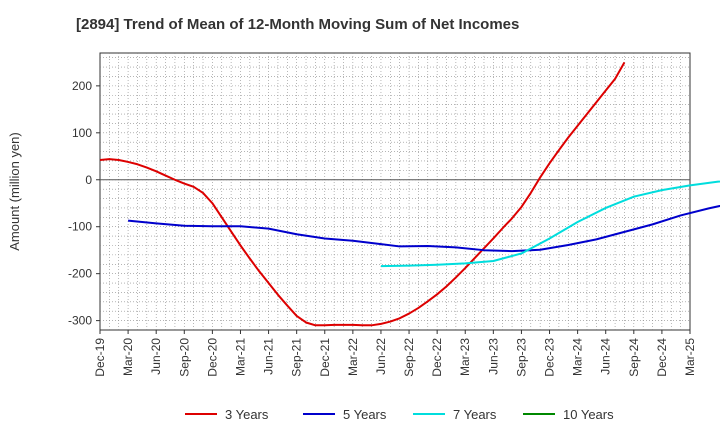 The image size is (720, 440). Describe the element at coordinates (297, 357) in the screenshot. I see `x-tick-label: Sep-21` at that location.